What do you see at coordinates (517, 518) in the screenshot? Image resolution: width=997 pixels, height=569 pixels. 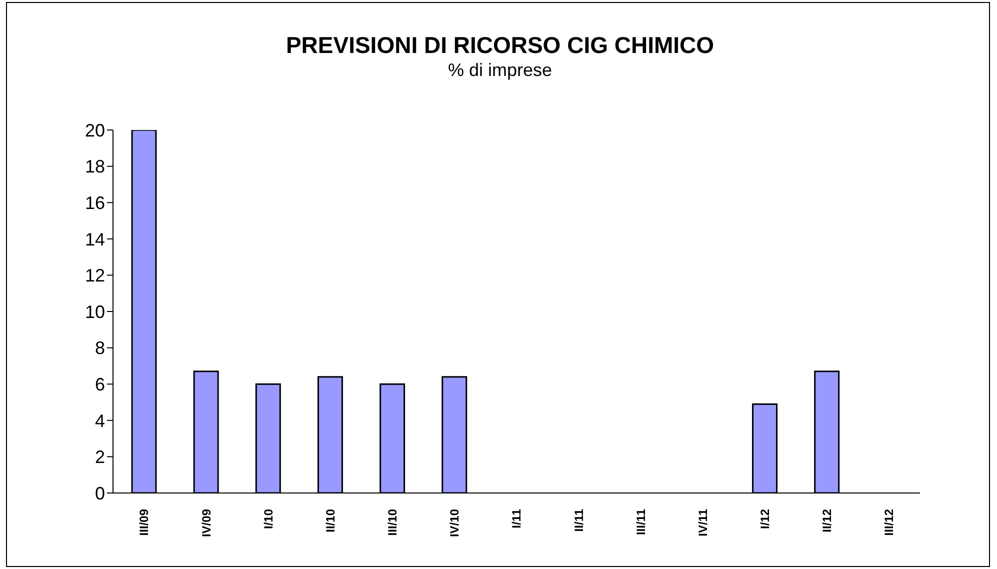 I see `x-tick-label: I/11` at bounding box center [517, 518].